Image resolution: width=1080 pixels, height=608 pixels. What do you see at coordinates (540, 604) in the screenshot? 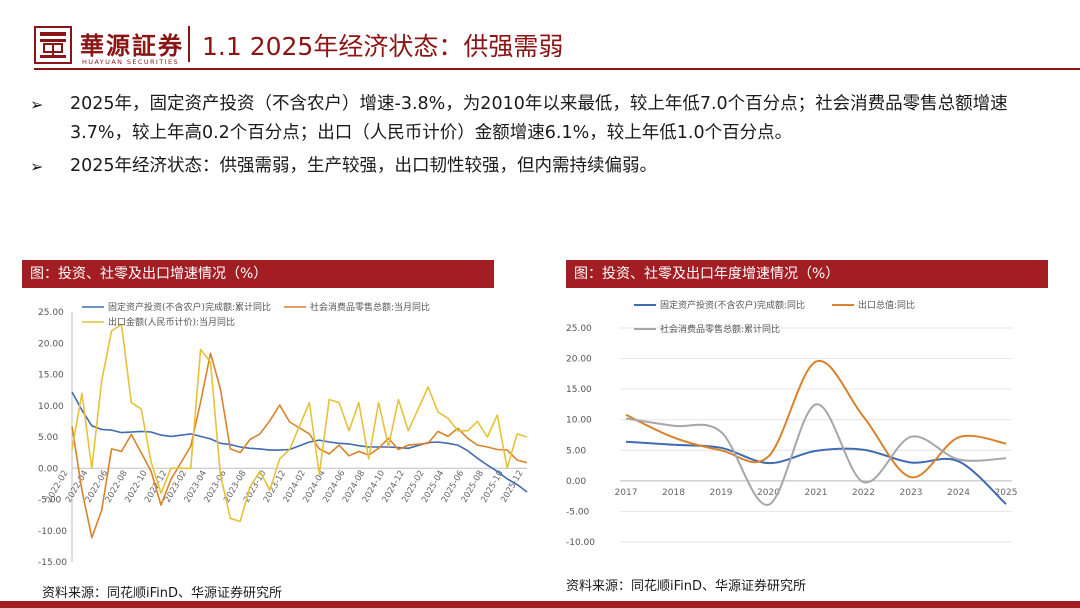
I see `bottom-accent-bar` at bounding box center [540, 604].